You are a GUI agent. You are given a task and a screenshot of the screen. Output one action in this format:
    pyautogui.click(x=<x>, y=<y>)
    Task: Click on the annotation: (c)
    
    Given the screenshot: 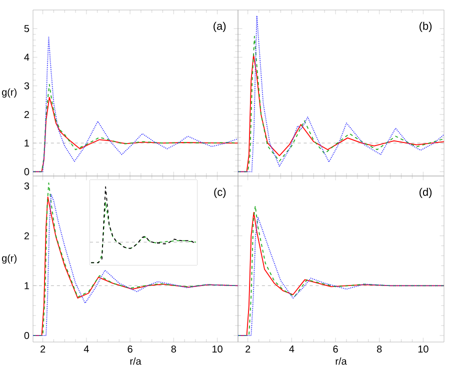 What is the action you would take?
    pyautogui.click(x=220, y=193)
    